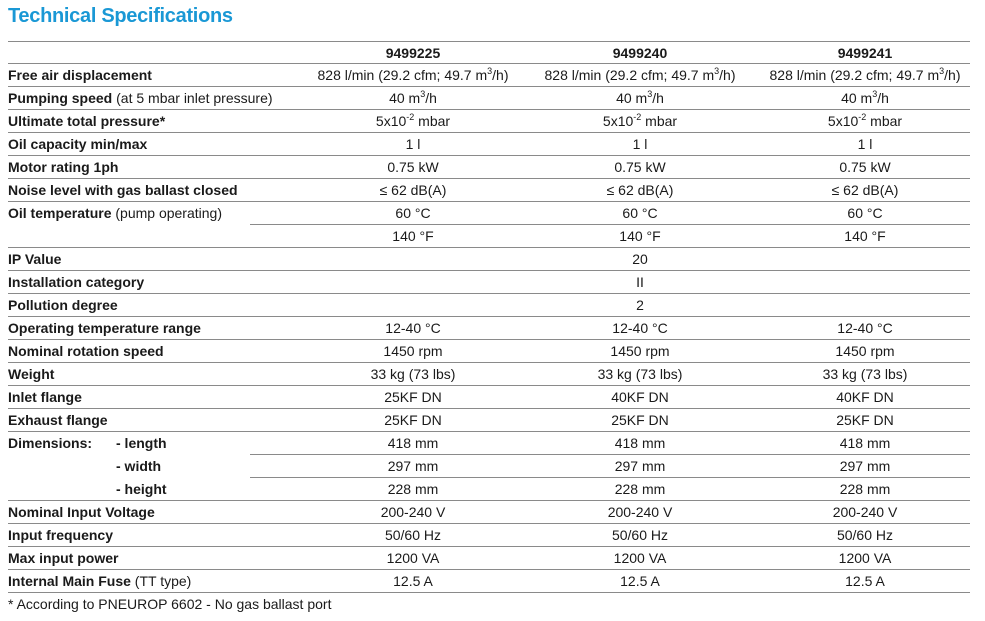 The width and height of the screenshot is (985, 621). What do you see at coordinates (76, 282) in the screenshot?
I see `row-label: Installation category` at bounding box center [76, 282].